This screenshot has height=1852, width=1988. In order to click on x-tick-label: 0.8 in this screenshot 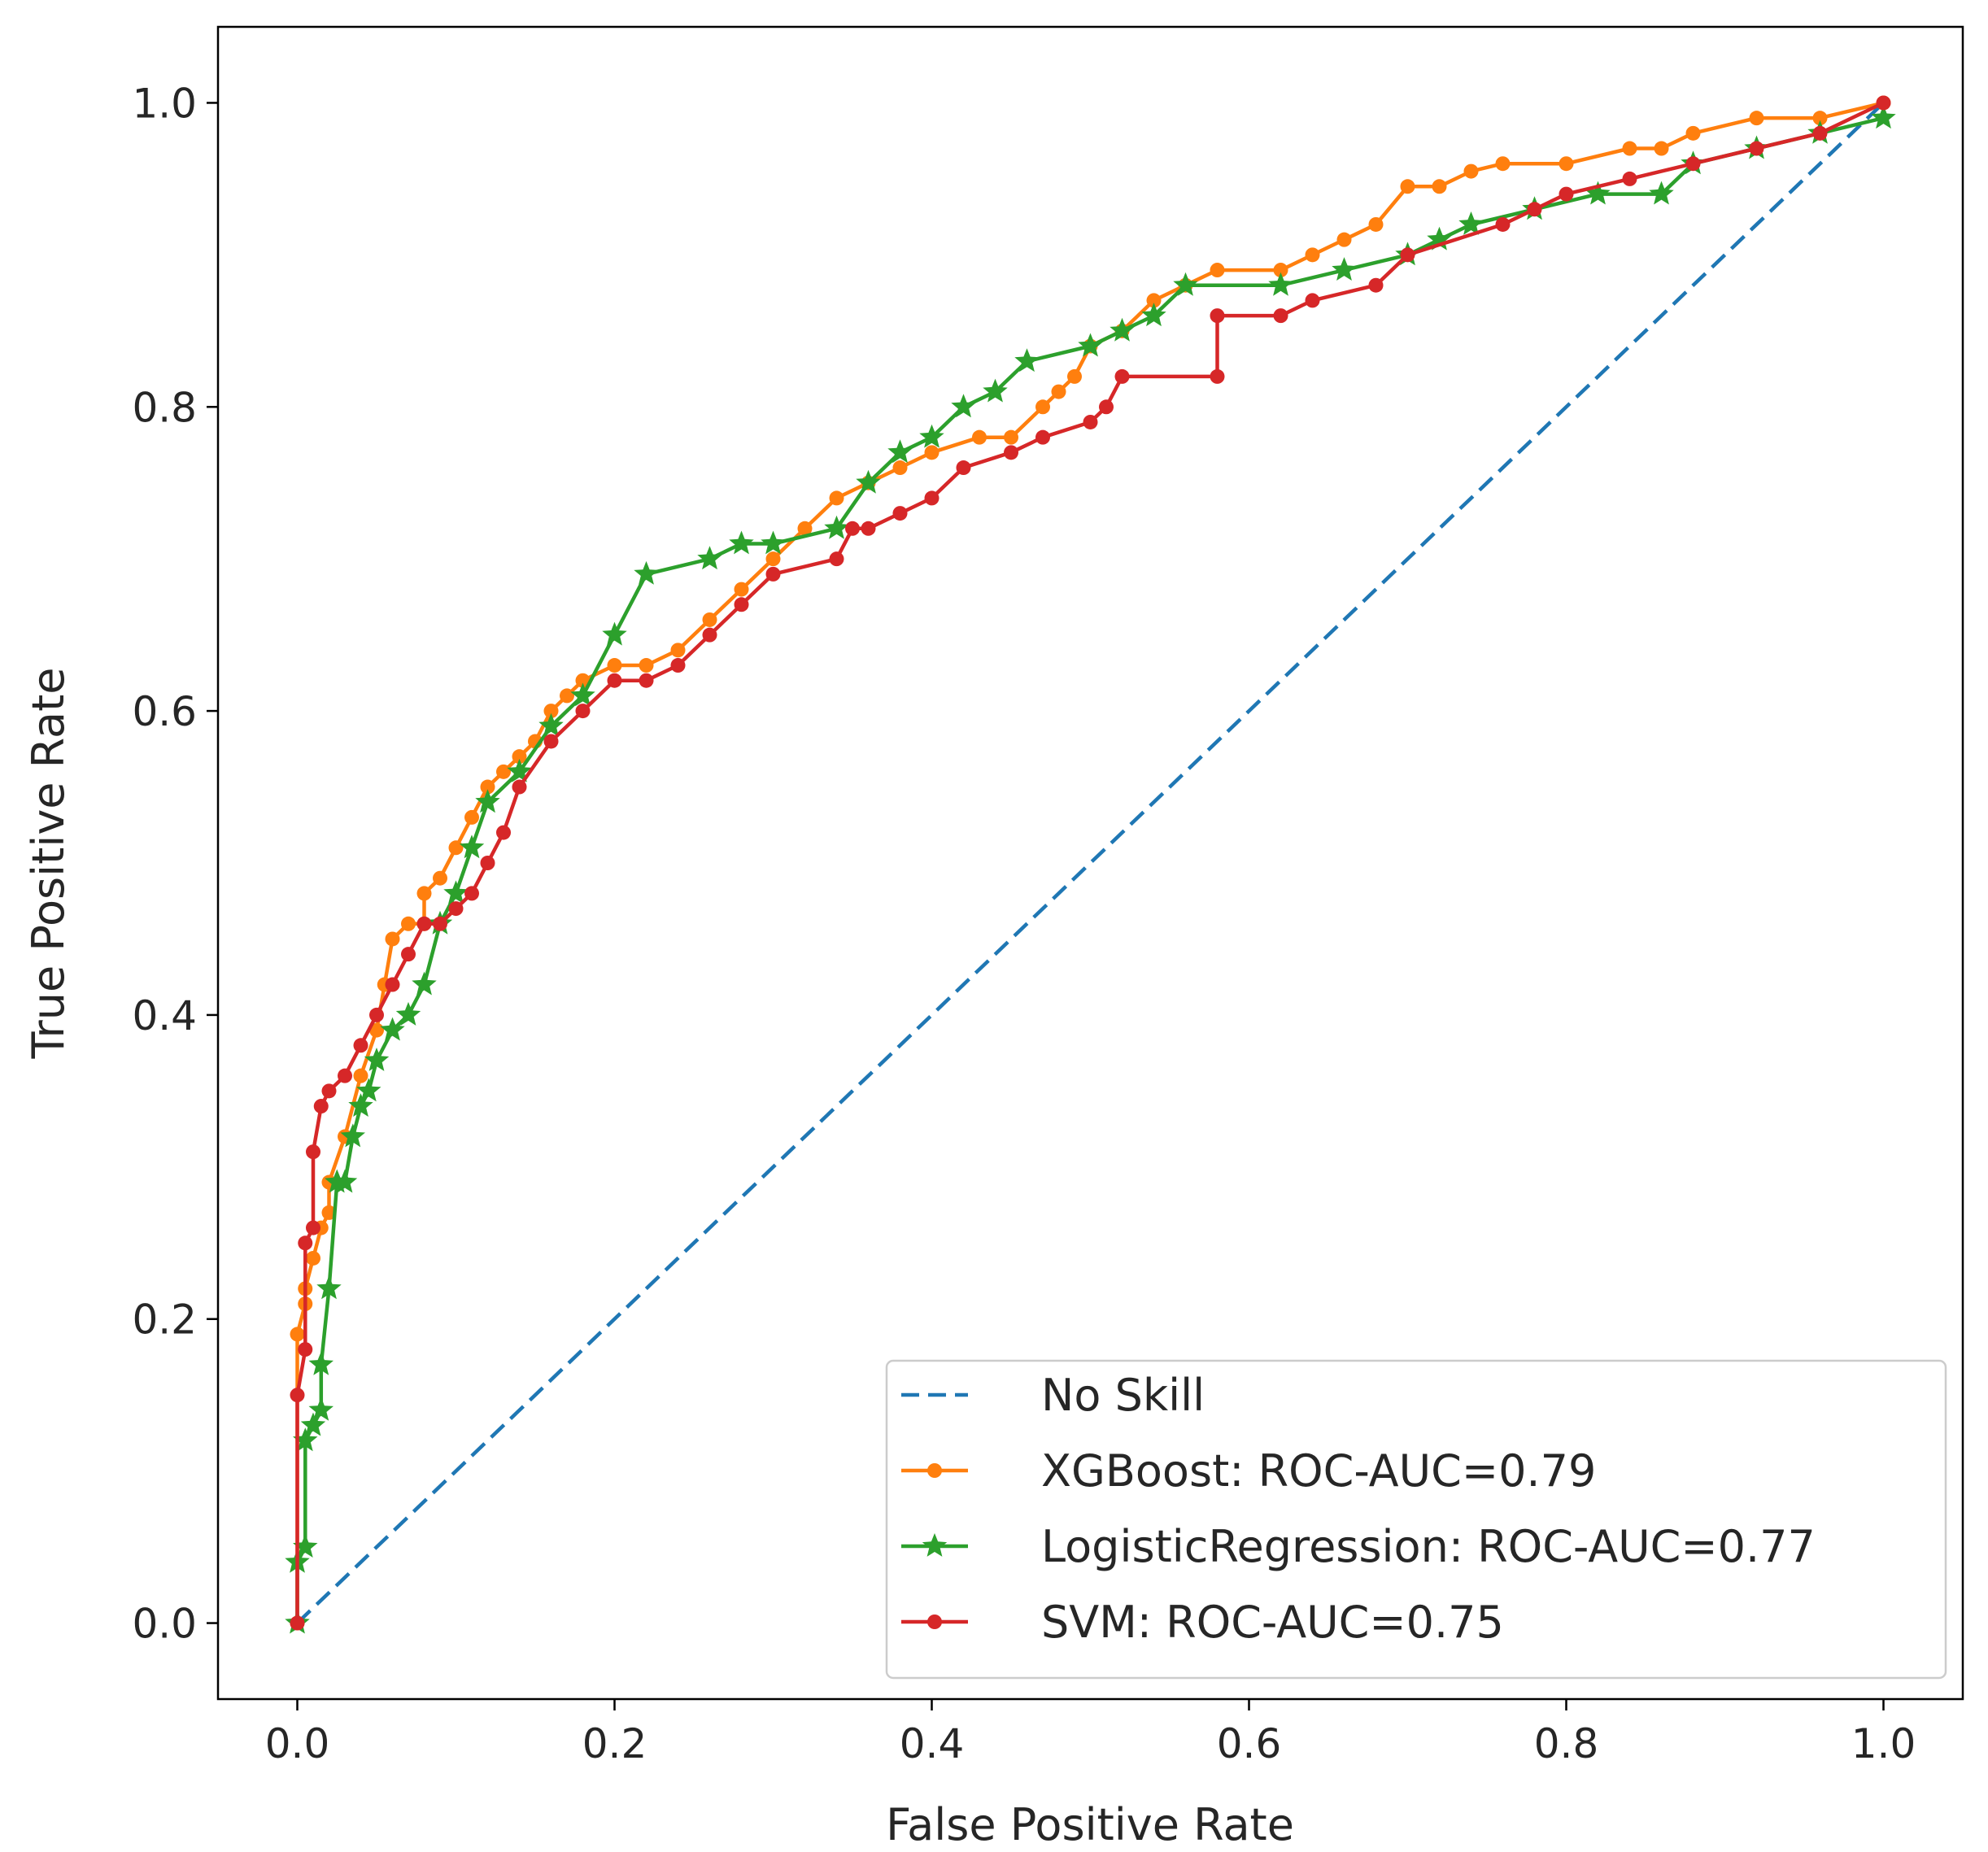, I will do `click(1566, 1743)`.